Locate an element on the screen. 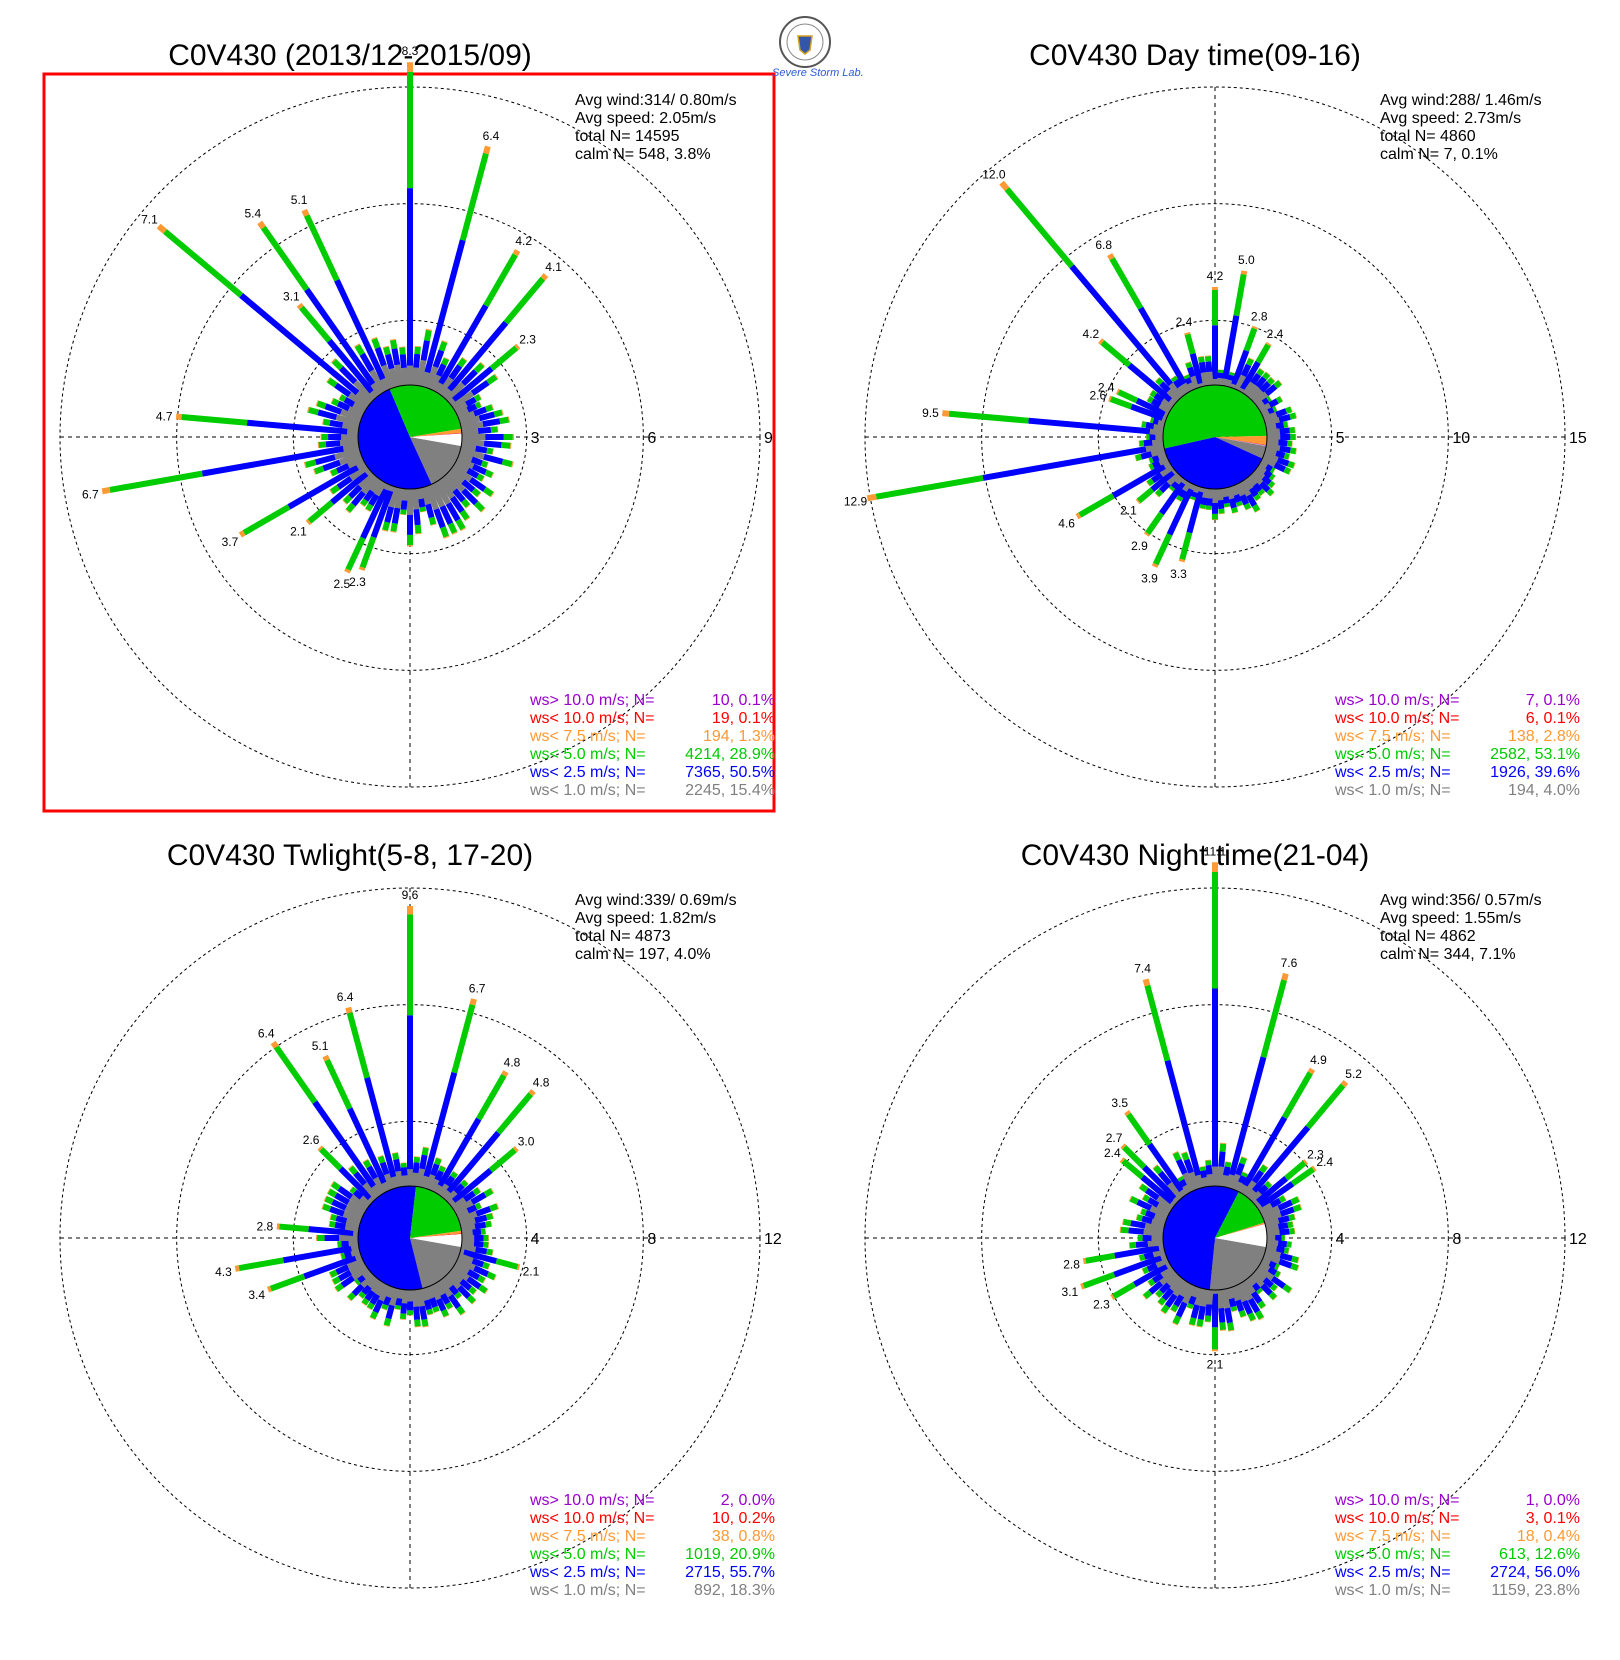 Image resolution: width=1620 pixels, height=1660 pixels. legend-label: ws< 7.5 m/s; N= is located at coordinates (587, 1536).